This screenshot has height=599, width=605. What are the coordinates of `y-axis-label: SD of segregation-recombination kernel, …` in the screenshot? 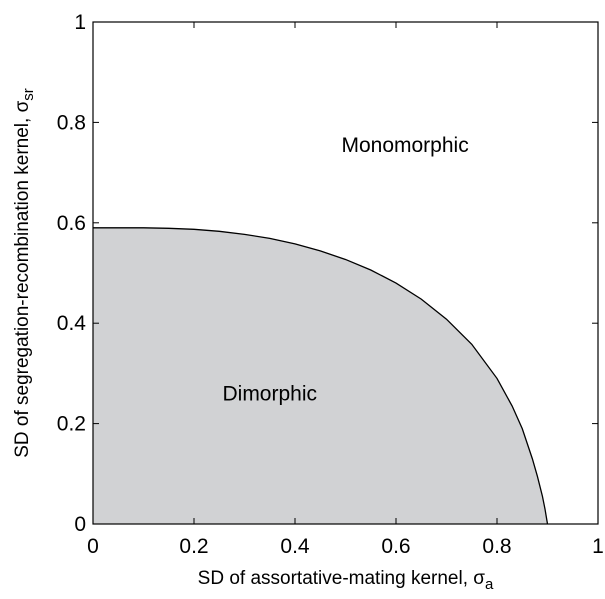 It's located at (24, 273).